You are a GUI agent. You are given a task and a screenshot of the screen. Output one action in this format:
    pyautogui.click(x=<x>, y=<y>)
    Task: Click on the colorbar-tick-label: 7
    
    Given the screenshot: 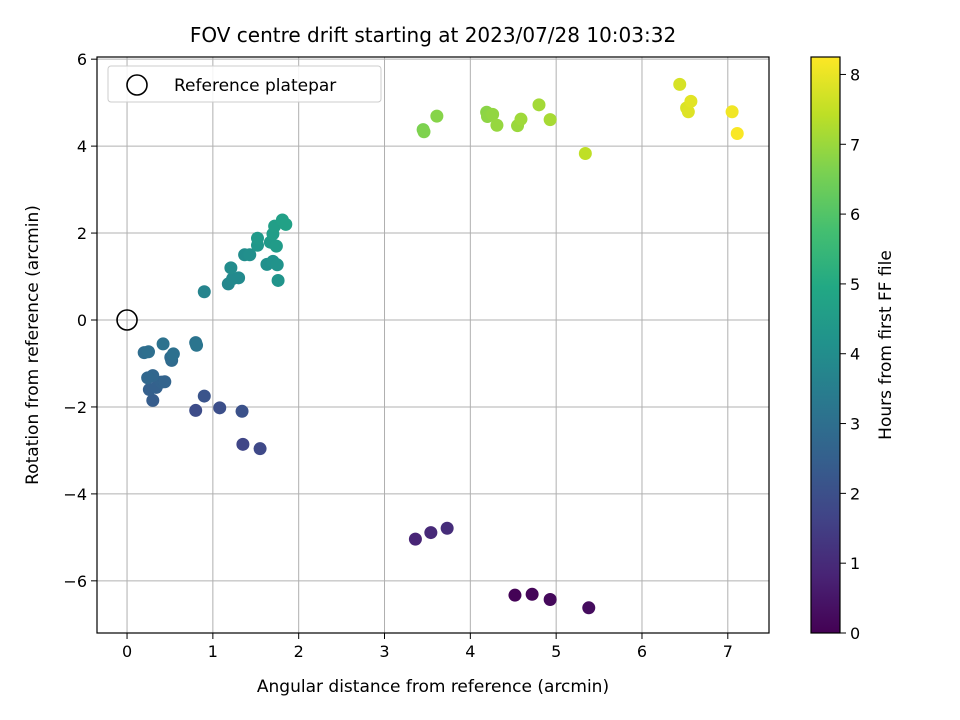 What is the action you would take?
    pyautogui.click(x=855, y=144)
    